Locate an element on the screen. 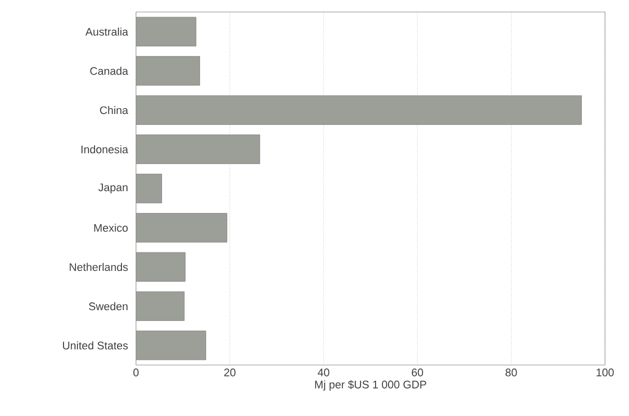  x-tick-label: 0 is located at coordinates (136, 372).